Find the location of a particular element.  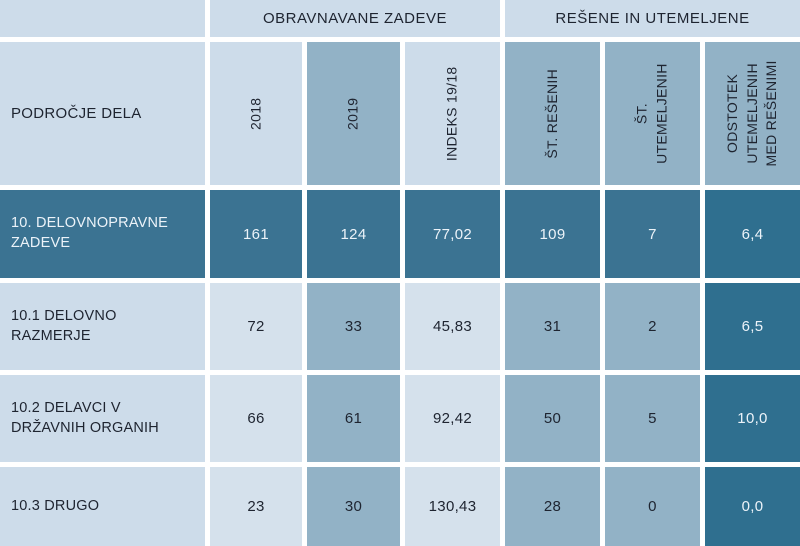

column-header-st-resenih-label: ŠT. REŠENIH is located at coordinates (551, 113).